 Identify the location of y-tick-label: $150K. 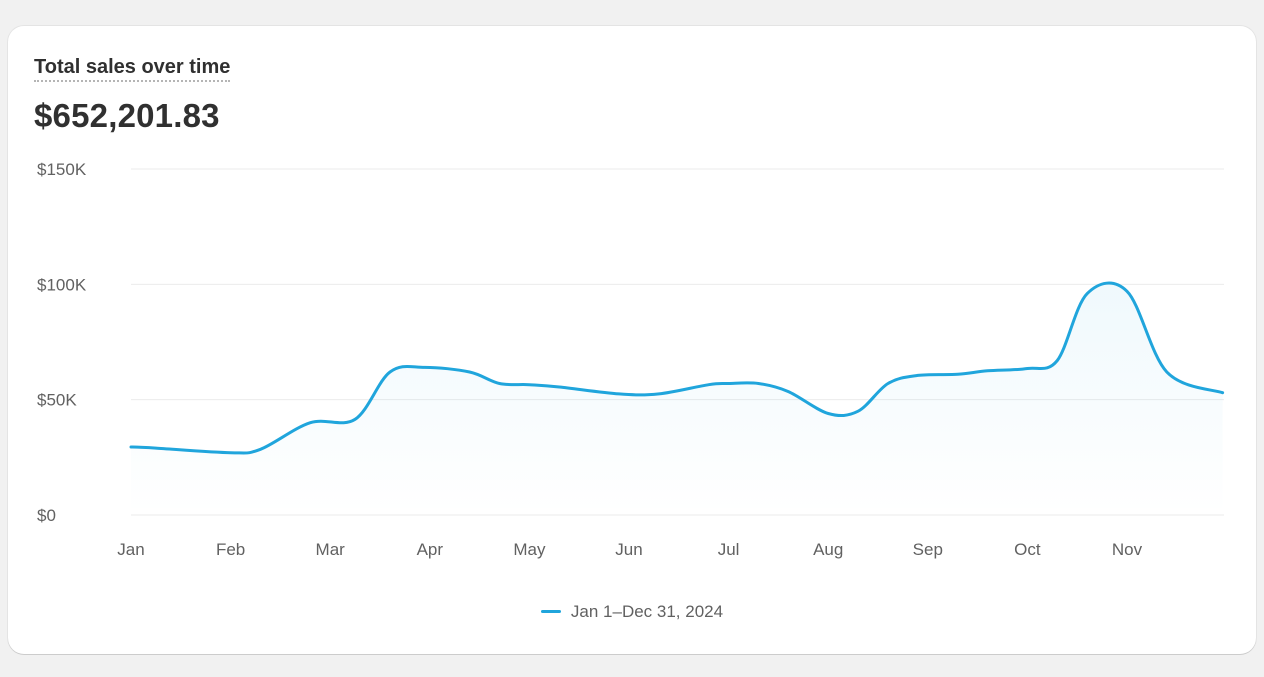
(62, 169).